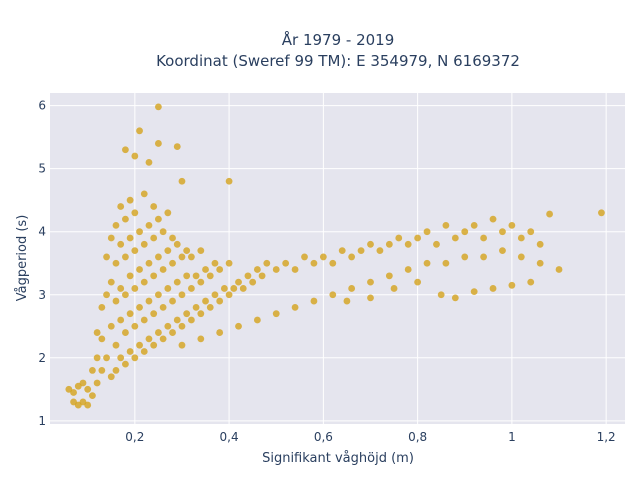 The height and width of the screenshot is (484, 640). Describe the element at coordinates (323, 437) in the screenshot. I see `x-tick-label: 0,6` at that location.